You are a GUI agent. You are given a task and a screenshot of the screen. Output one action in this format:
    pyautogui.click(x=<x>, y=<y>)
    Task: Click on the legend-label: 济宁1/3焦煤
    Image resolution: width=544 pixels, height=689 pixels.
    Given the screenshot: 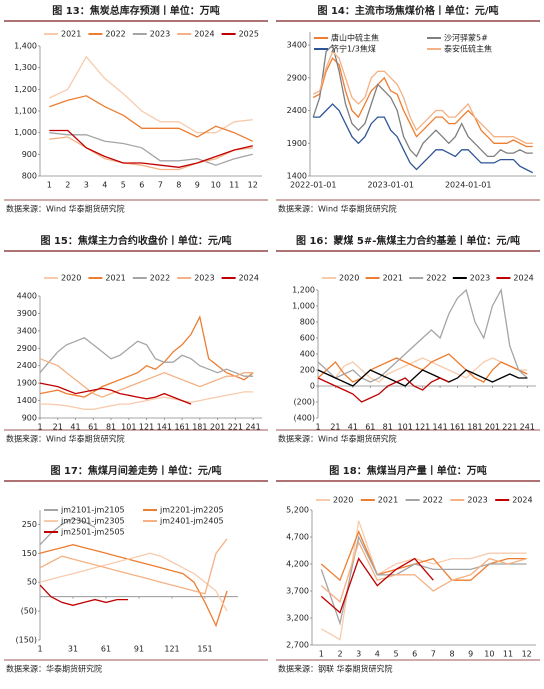 What is the action you would take?
    pyautogui.click(x=353, y=49)
    